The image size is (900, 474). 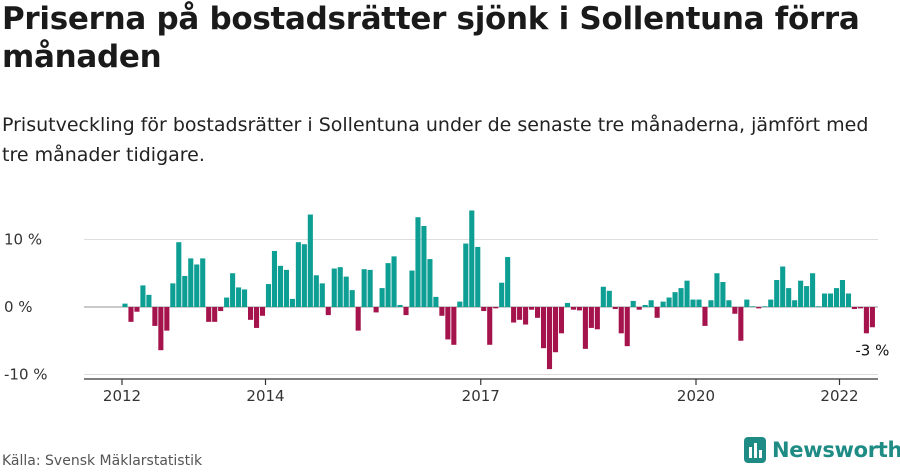 I want to click on brand-logo: Newsworthy, so click(x=822, y=450).